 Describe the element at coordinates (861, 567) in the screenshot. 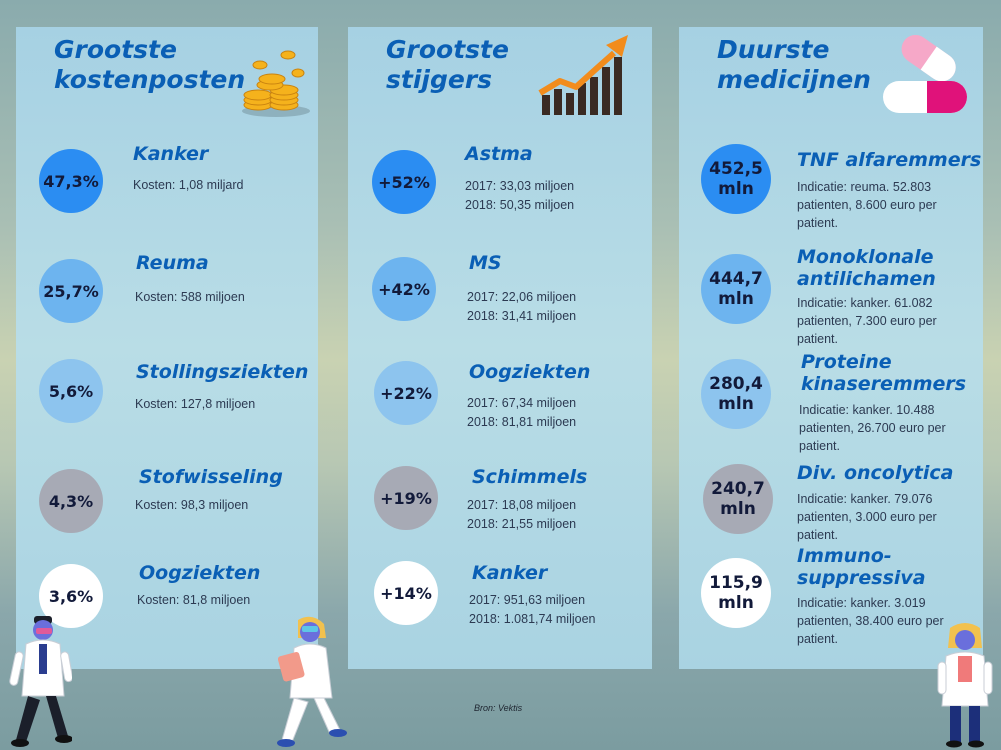

I see `item-title: Immuno-suppressiva` at that location.